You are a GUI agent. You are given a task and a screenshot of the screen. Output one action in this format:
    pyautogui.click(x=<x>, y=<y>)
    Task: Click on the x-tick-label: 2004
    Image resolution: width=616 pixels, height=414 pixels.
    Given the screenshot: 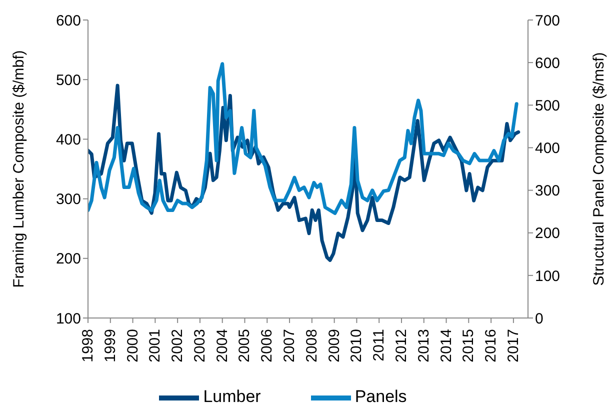 What is the action you would take?
    pyautogui.click(x=222, y=345)
    